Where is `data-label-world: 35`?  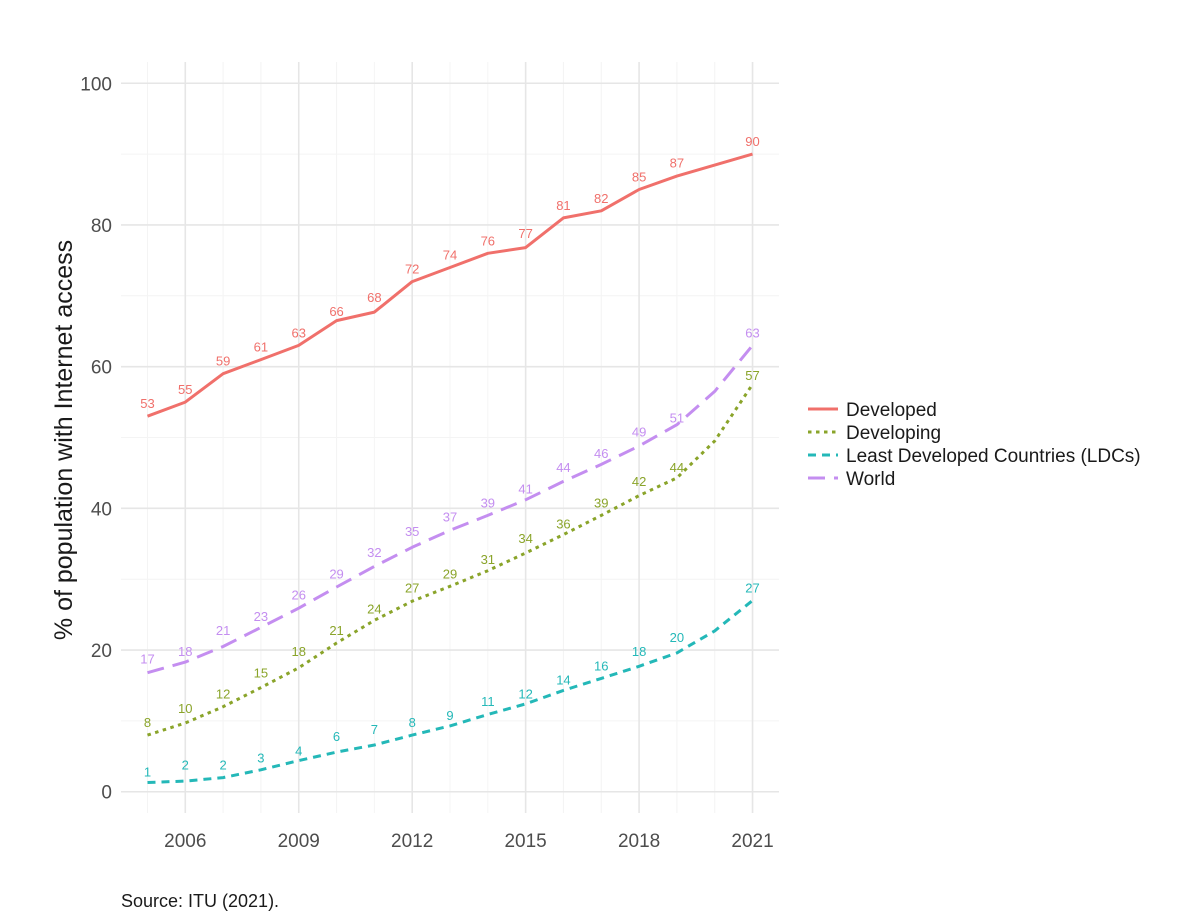
data-label-world: 35 is located at coordinates (412, 531).